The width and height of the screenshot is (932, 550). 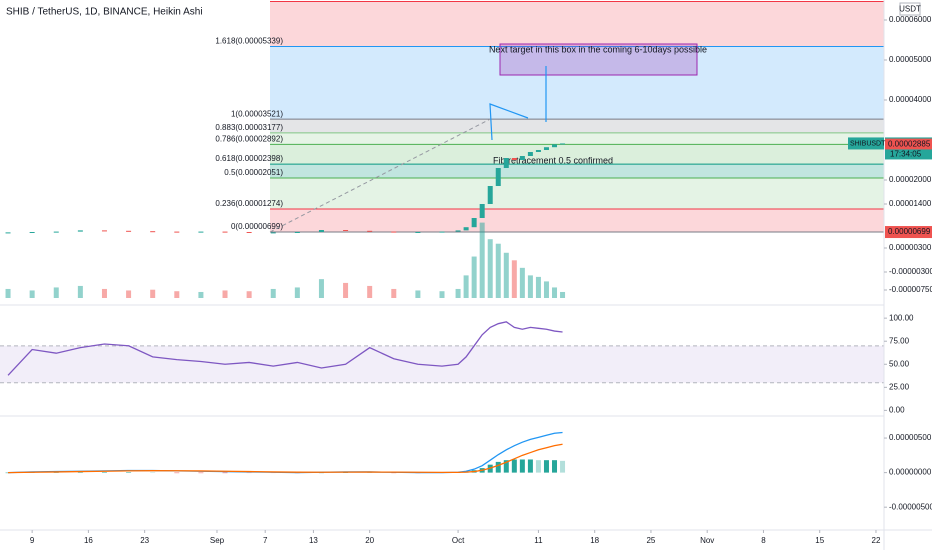 I want to click on currency-box, so click(x=910, y=9).